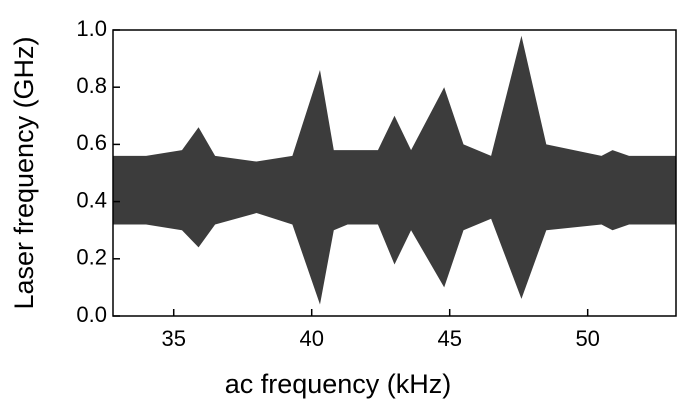 The width and height of the screenshot is (677, 406). What do you see at coordinates (91, 85) in the screenshot?
I see `y-tick-label: 0.8` at bounding box center [91, 85].